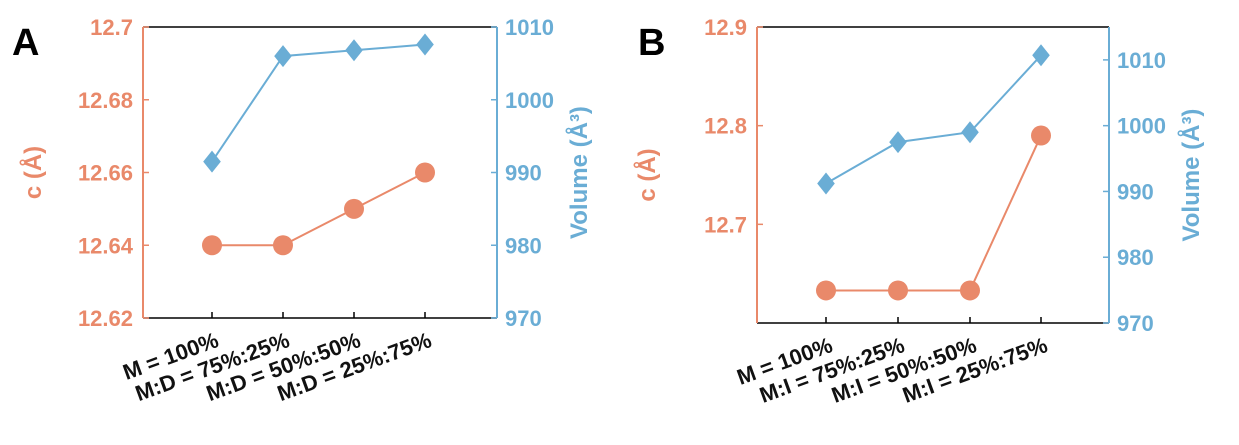  Describe the element at coordinates (105, 100) in the screenshot. I see `left-tick-label: 12.68` at that location.